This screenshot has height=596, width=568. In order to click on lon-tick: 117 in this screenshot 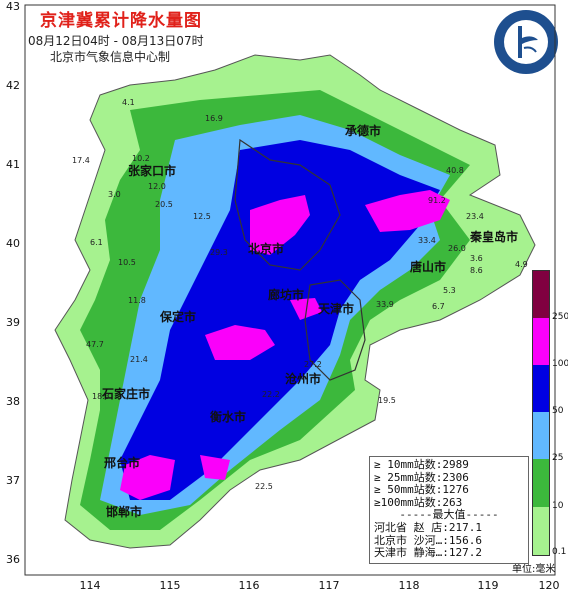, I will do `click(329, 585)`.